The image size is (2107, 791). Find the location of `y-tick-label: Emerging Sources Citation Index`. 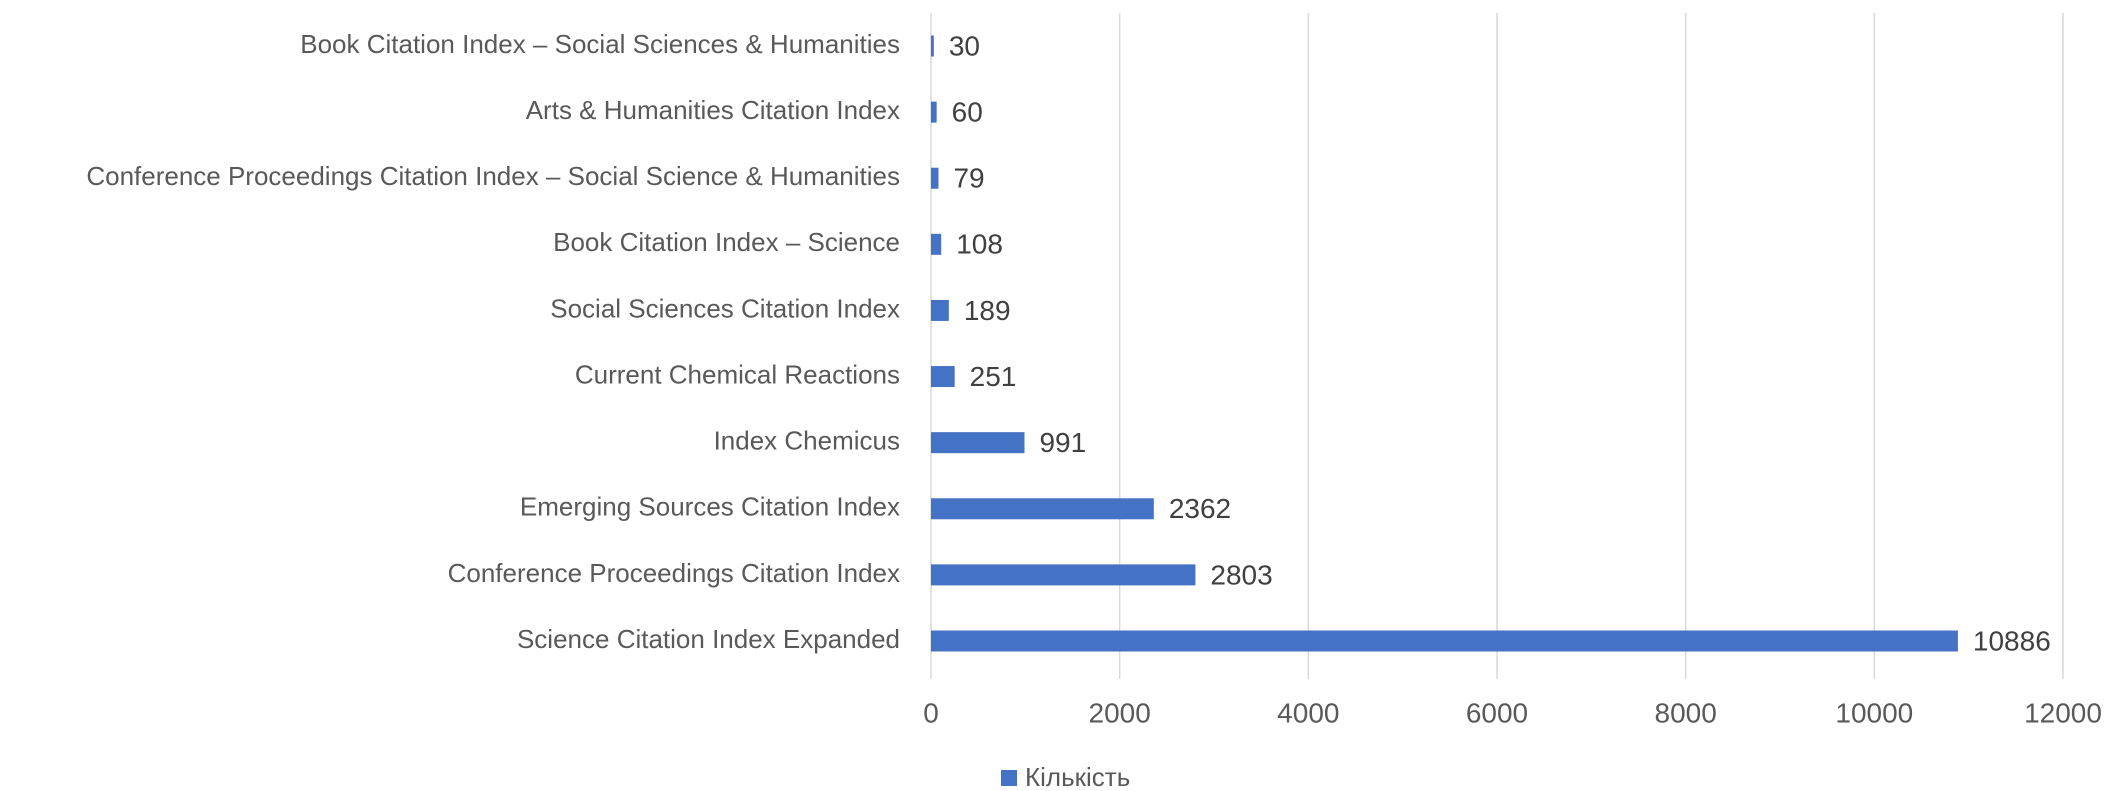

y-tick-label: Emerging Sources Citation Index is located at coordinates (710, 507).